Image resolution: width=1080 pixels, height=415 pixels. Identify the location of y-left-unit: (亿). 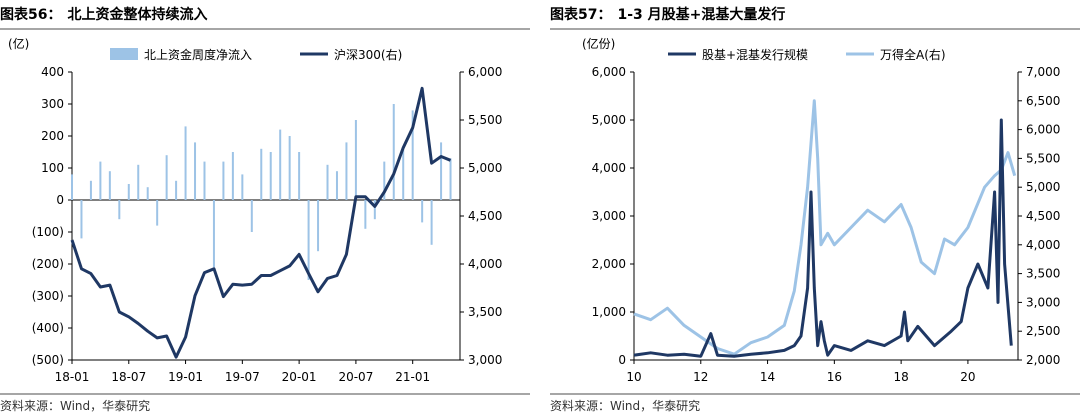
(19, 44).